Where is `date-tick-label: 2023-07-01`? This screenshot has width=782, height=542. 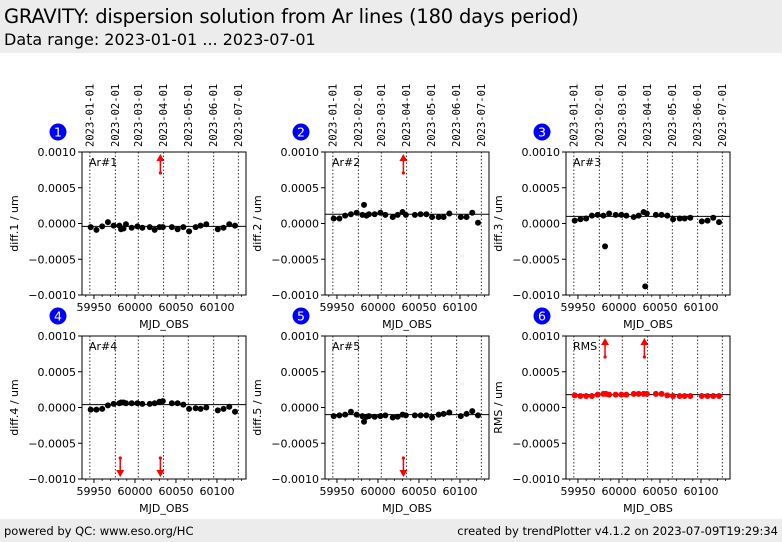 date-tick-label: 2023-07-01 is located at coordinates (723, 115).